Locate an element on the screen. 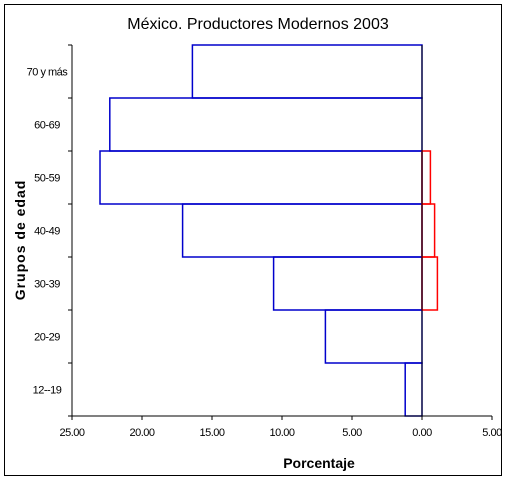 The width and height of the screenshot is (508, 482). y-tick-label: 40-49 is located at coordinates (47, 232).